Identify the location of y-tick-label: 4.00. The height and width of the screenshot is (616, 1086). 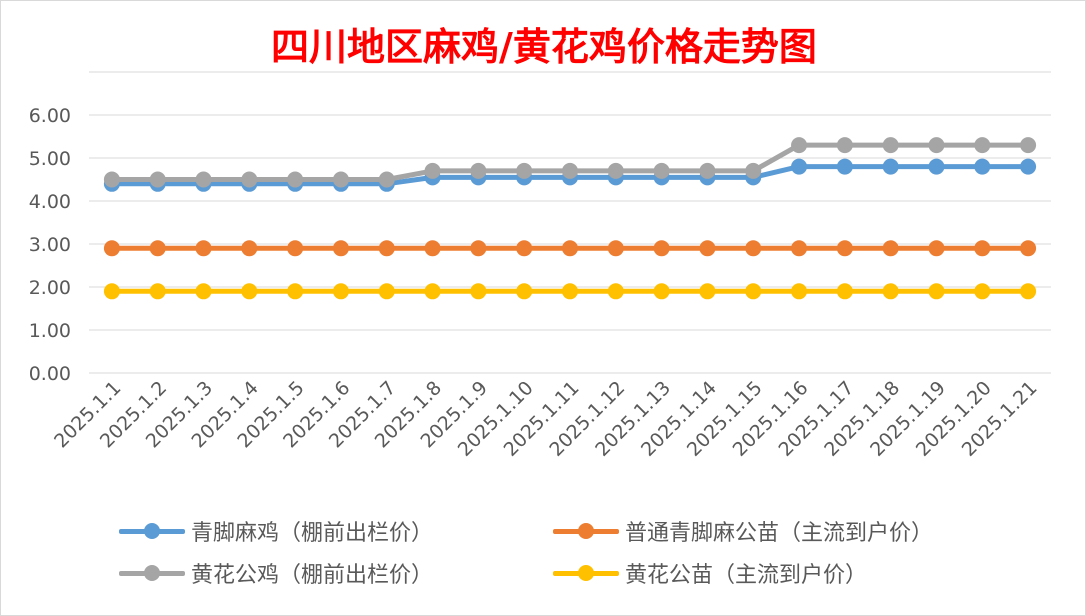
(50, 202).